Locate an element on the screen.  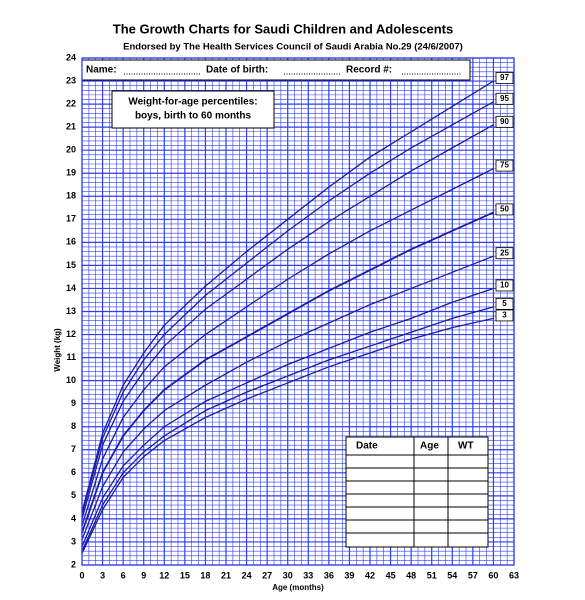
legend-label: 90 is located at coordinates (504, 121).